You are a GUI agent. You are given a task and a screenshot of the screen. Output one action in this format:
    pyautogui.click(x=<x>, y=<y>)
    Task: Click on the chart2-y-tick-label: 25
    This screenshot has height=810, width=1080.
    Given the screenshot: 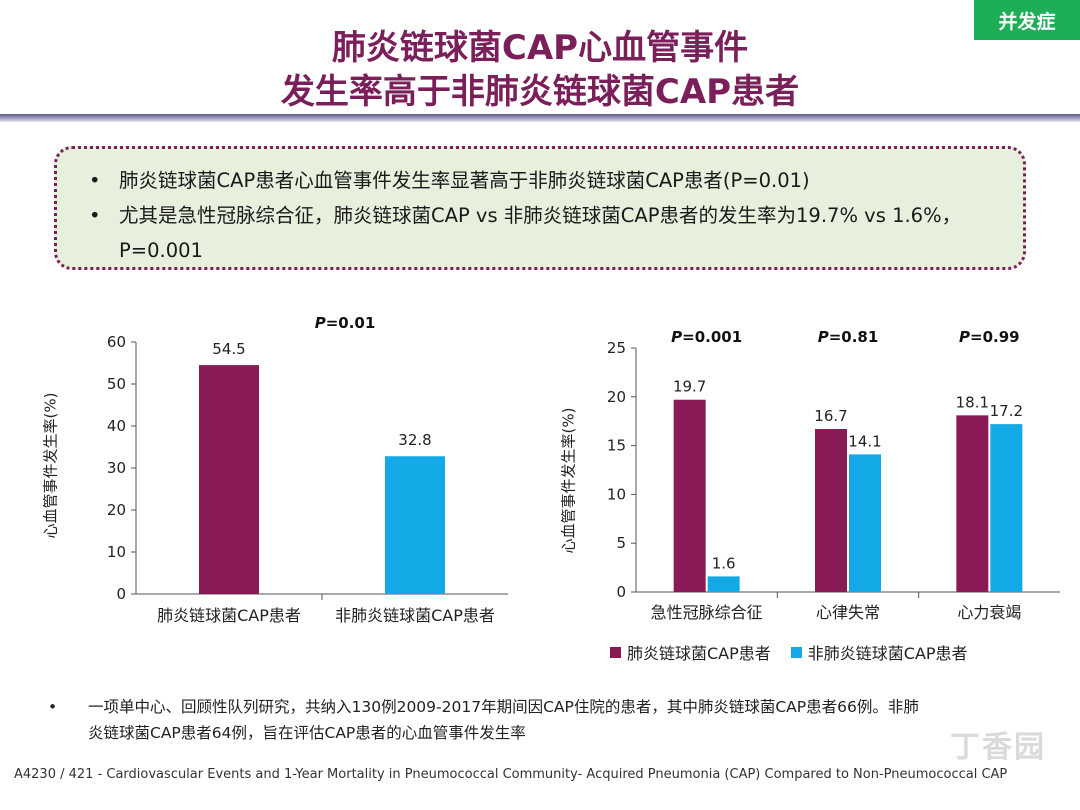 What is the action you would take?
    pyautogui.click(x=616, y=348)
    